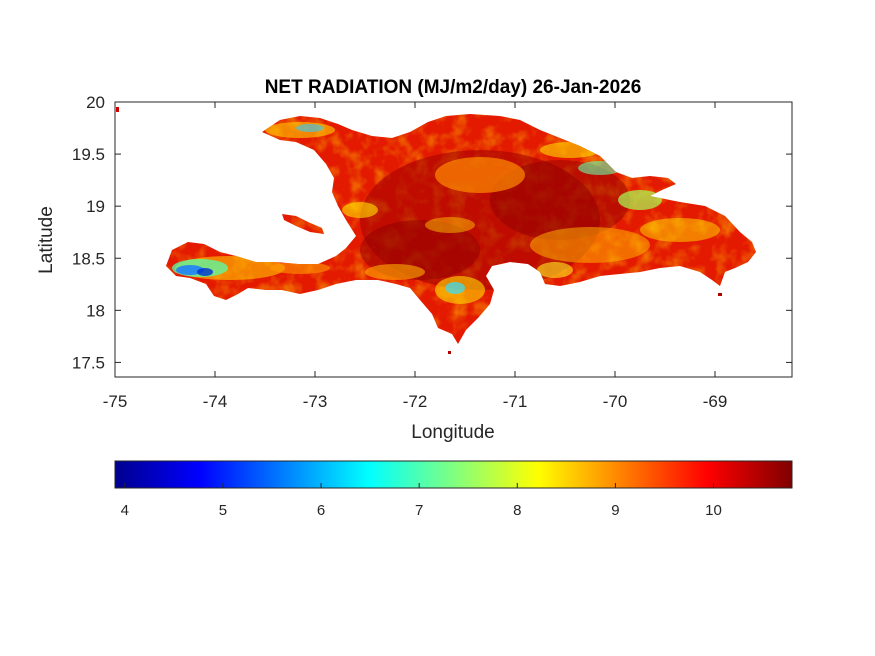 This screenshot has height=656, width=875. Describe the element at coordinates (88, 362) in the screenshot. I see `y-tick-label: 17.5` at that location.